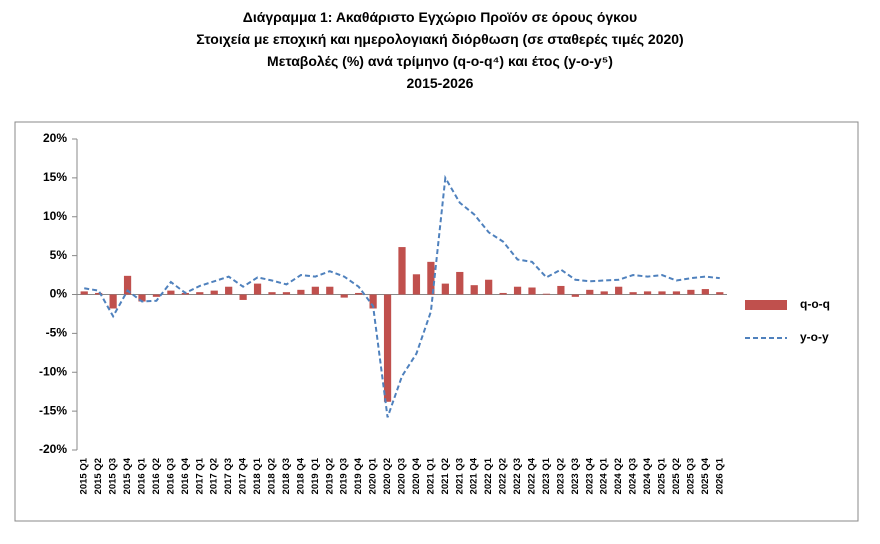 The height and width of the screenshot is (544, 880). What do you see at coordinates (53, 410) in the screenshot?
I see `y-tick-label: -15%` at bounding box center [53, 410].